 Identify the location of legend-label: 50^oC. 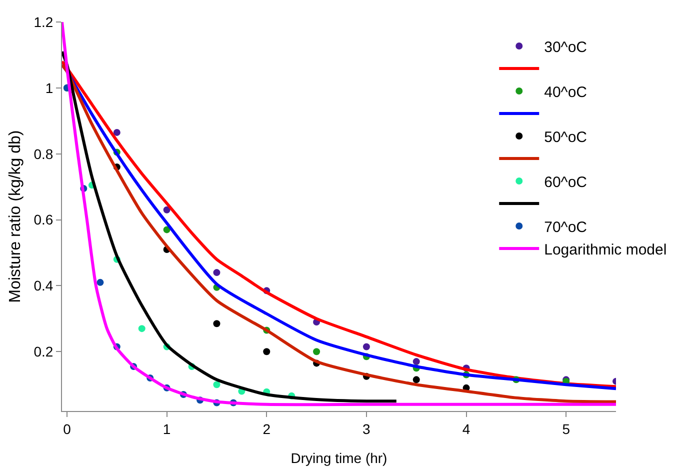
(566, 137).